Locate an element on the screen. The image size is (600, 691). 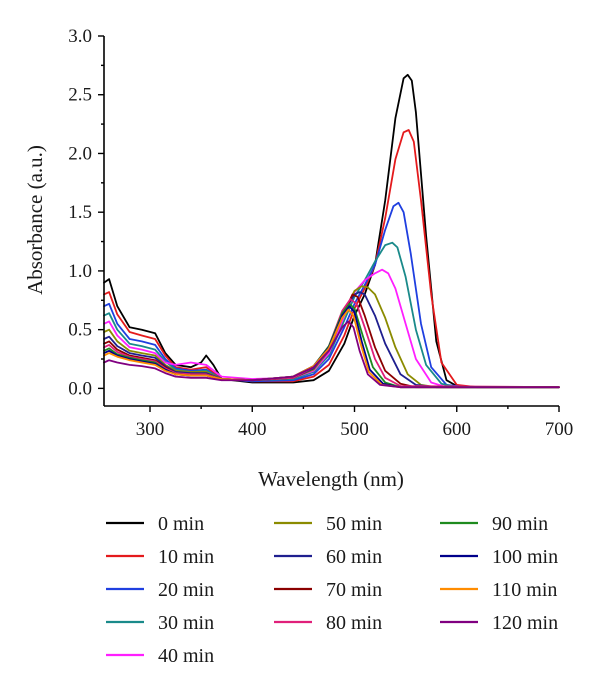
x-tick-label-3: 600 is located at coordinates (457, 429).